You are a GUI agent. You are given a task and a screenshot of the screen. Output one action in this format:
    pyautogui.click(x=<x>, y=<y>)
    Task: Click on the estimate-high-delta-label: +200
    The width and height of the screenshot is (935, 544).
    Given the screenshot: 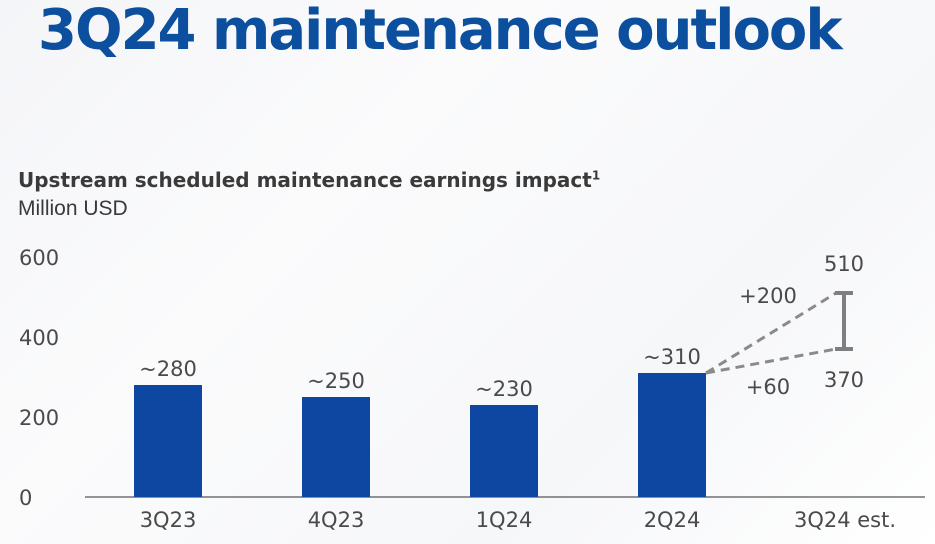 What is the action you would take?
    pyautogui.click(x=768, y=296)
    